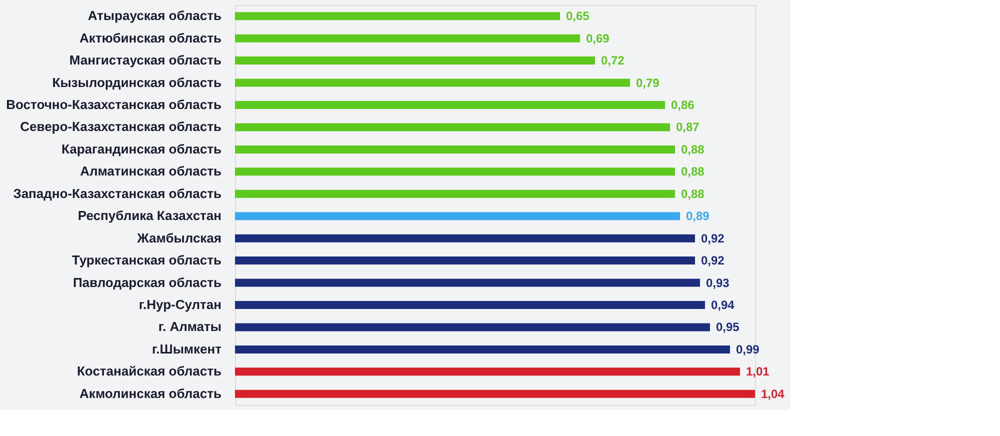  I want to click on y-tick-label: Костанайская область, so click(149, 371).